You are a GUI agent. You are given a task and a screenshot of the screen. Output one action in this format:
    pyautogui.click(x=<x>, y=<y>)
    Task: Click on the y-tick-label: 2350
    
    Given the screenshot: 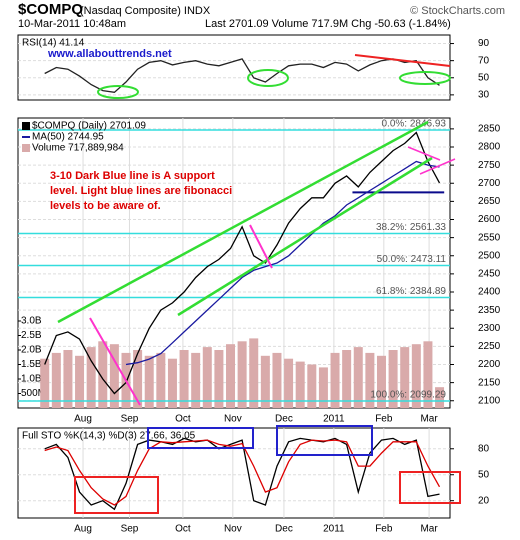 What is the action you would take?
    pyautogui.click(x=489, y=310)
    